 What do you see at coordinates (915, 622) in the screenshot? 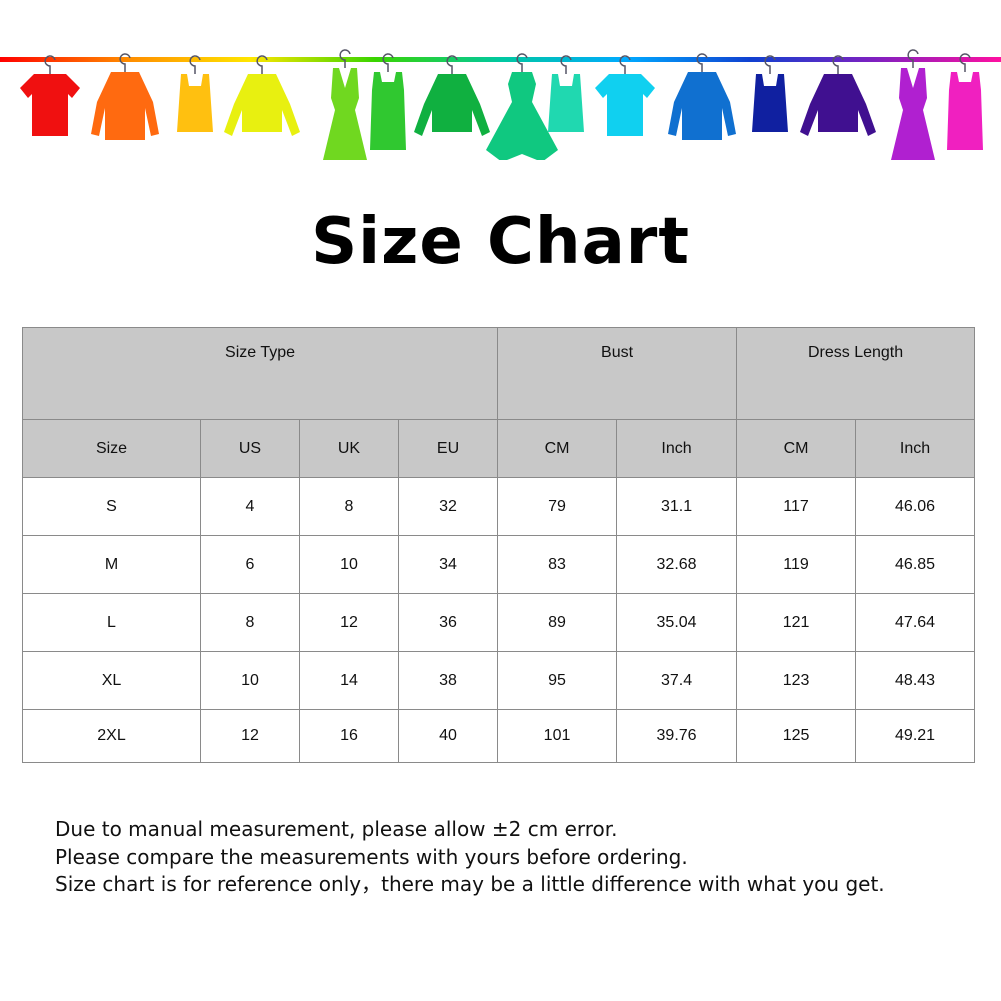
I see `table-cell: 47.64` at bounding box center [915, 622].